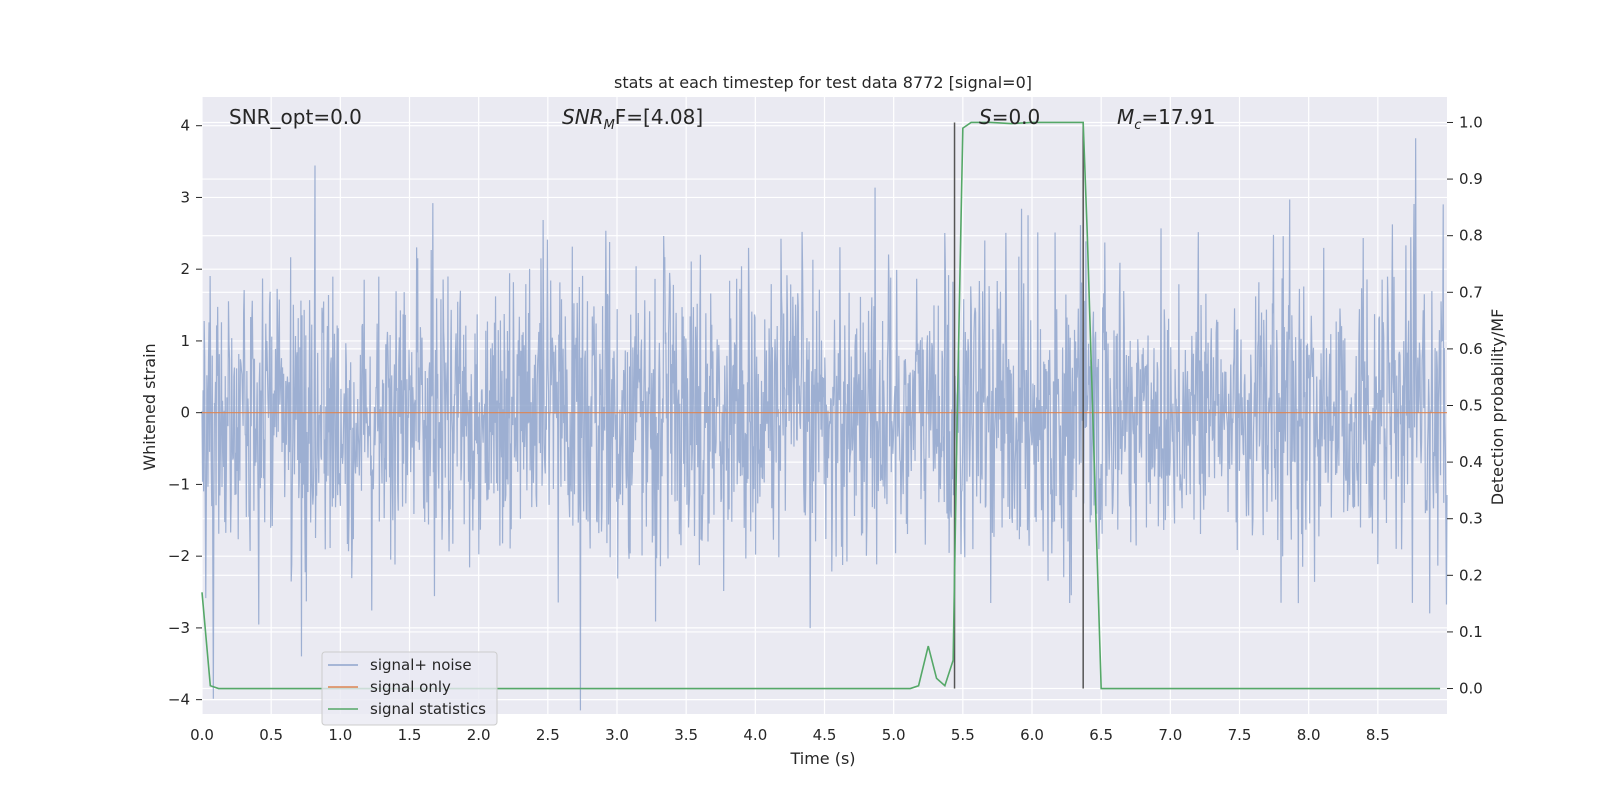 Image resolution: width=1600 pixels, height=800 pixels. I want to click on y-tick-label: 2, so click(185, 269).